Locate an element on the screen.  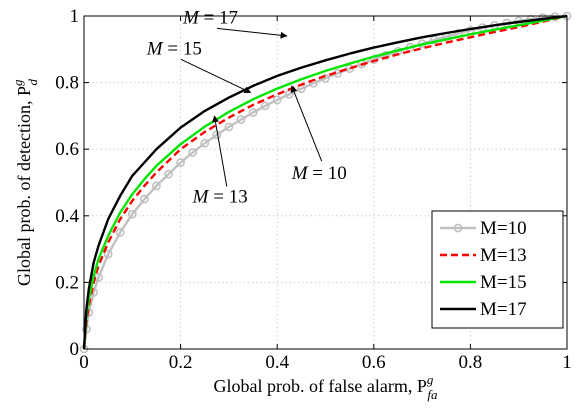
y-tick-label: 0.2 is located at coordinates (67, 282).